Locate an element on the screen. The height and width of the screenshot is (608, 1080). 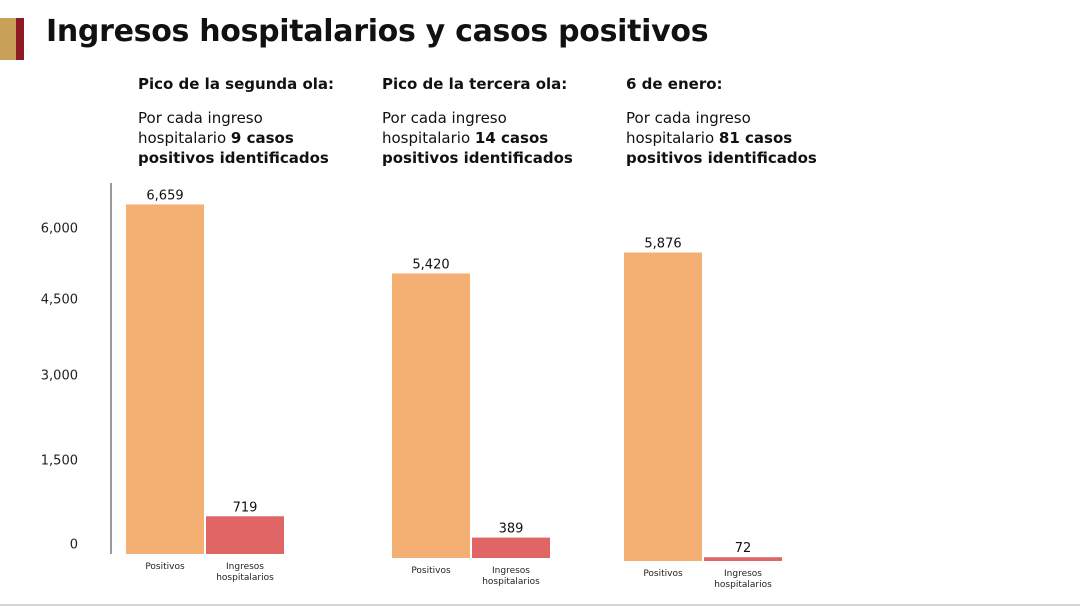
title-accent-gold is located at coordinates (8, 39).